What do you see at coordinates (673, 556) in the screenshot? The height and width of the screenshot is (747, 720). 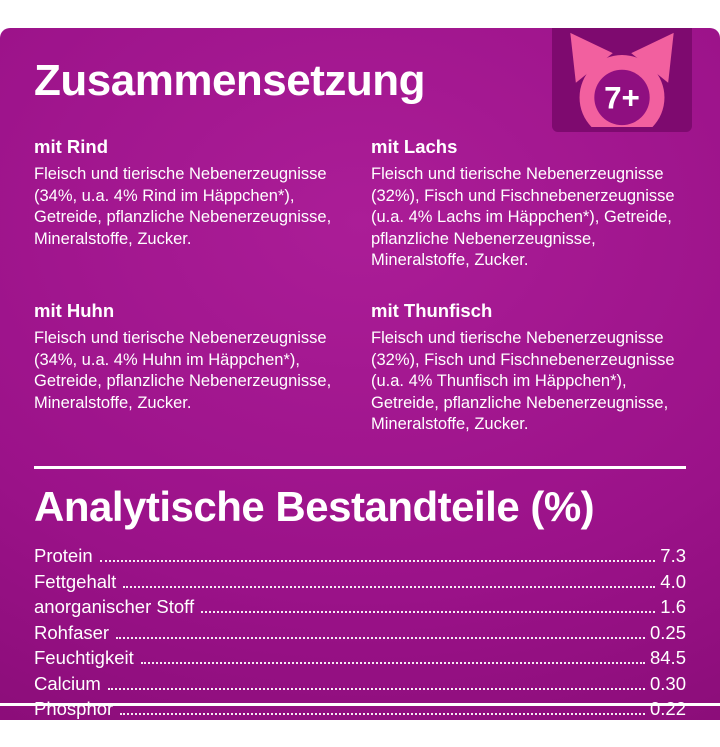 I see `nutrient-value: 7.3` at bounding box center [673, 556].